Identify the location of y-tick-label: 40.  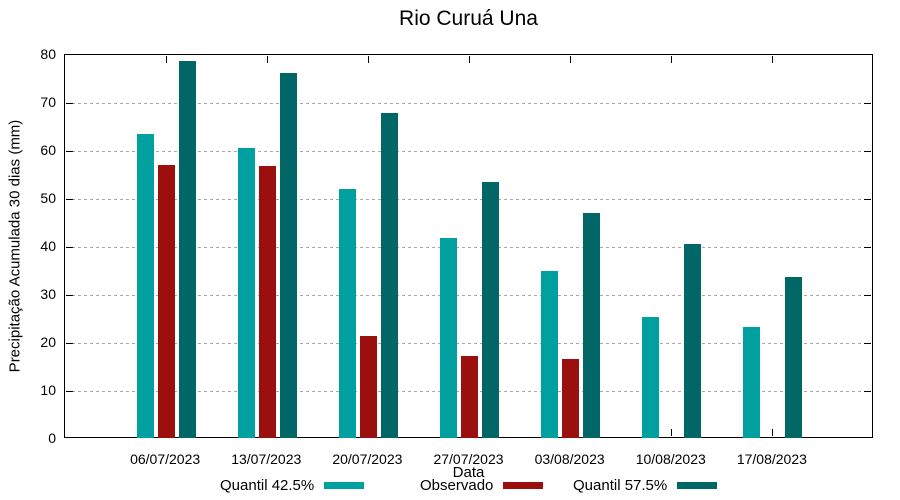
(48, 246).